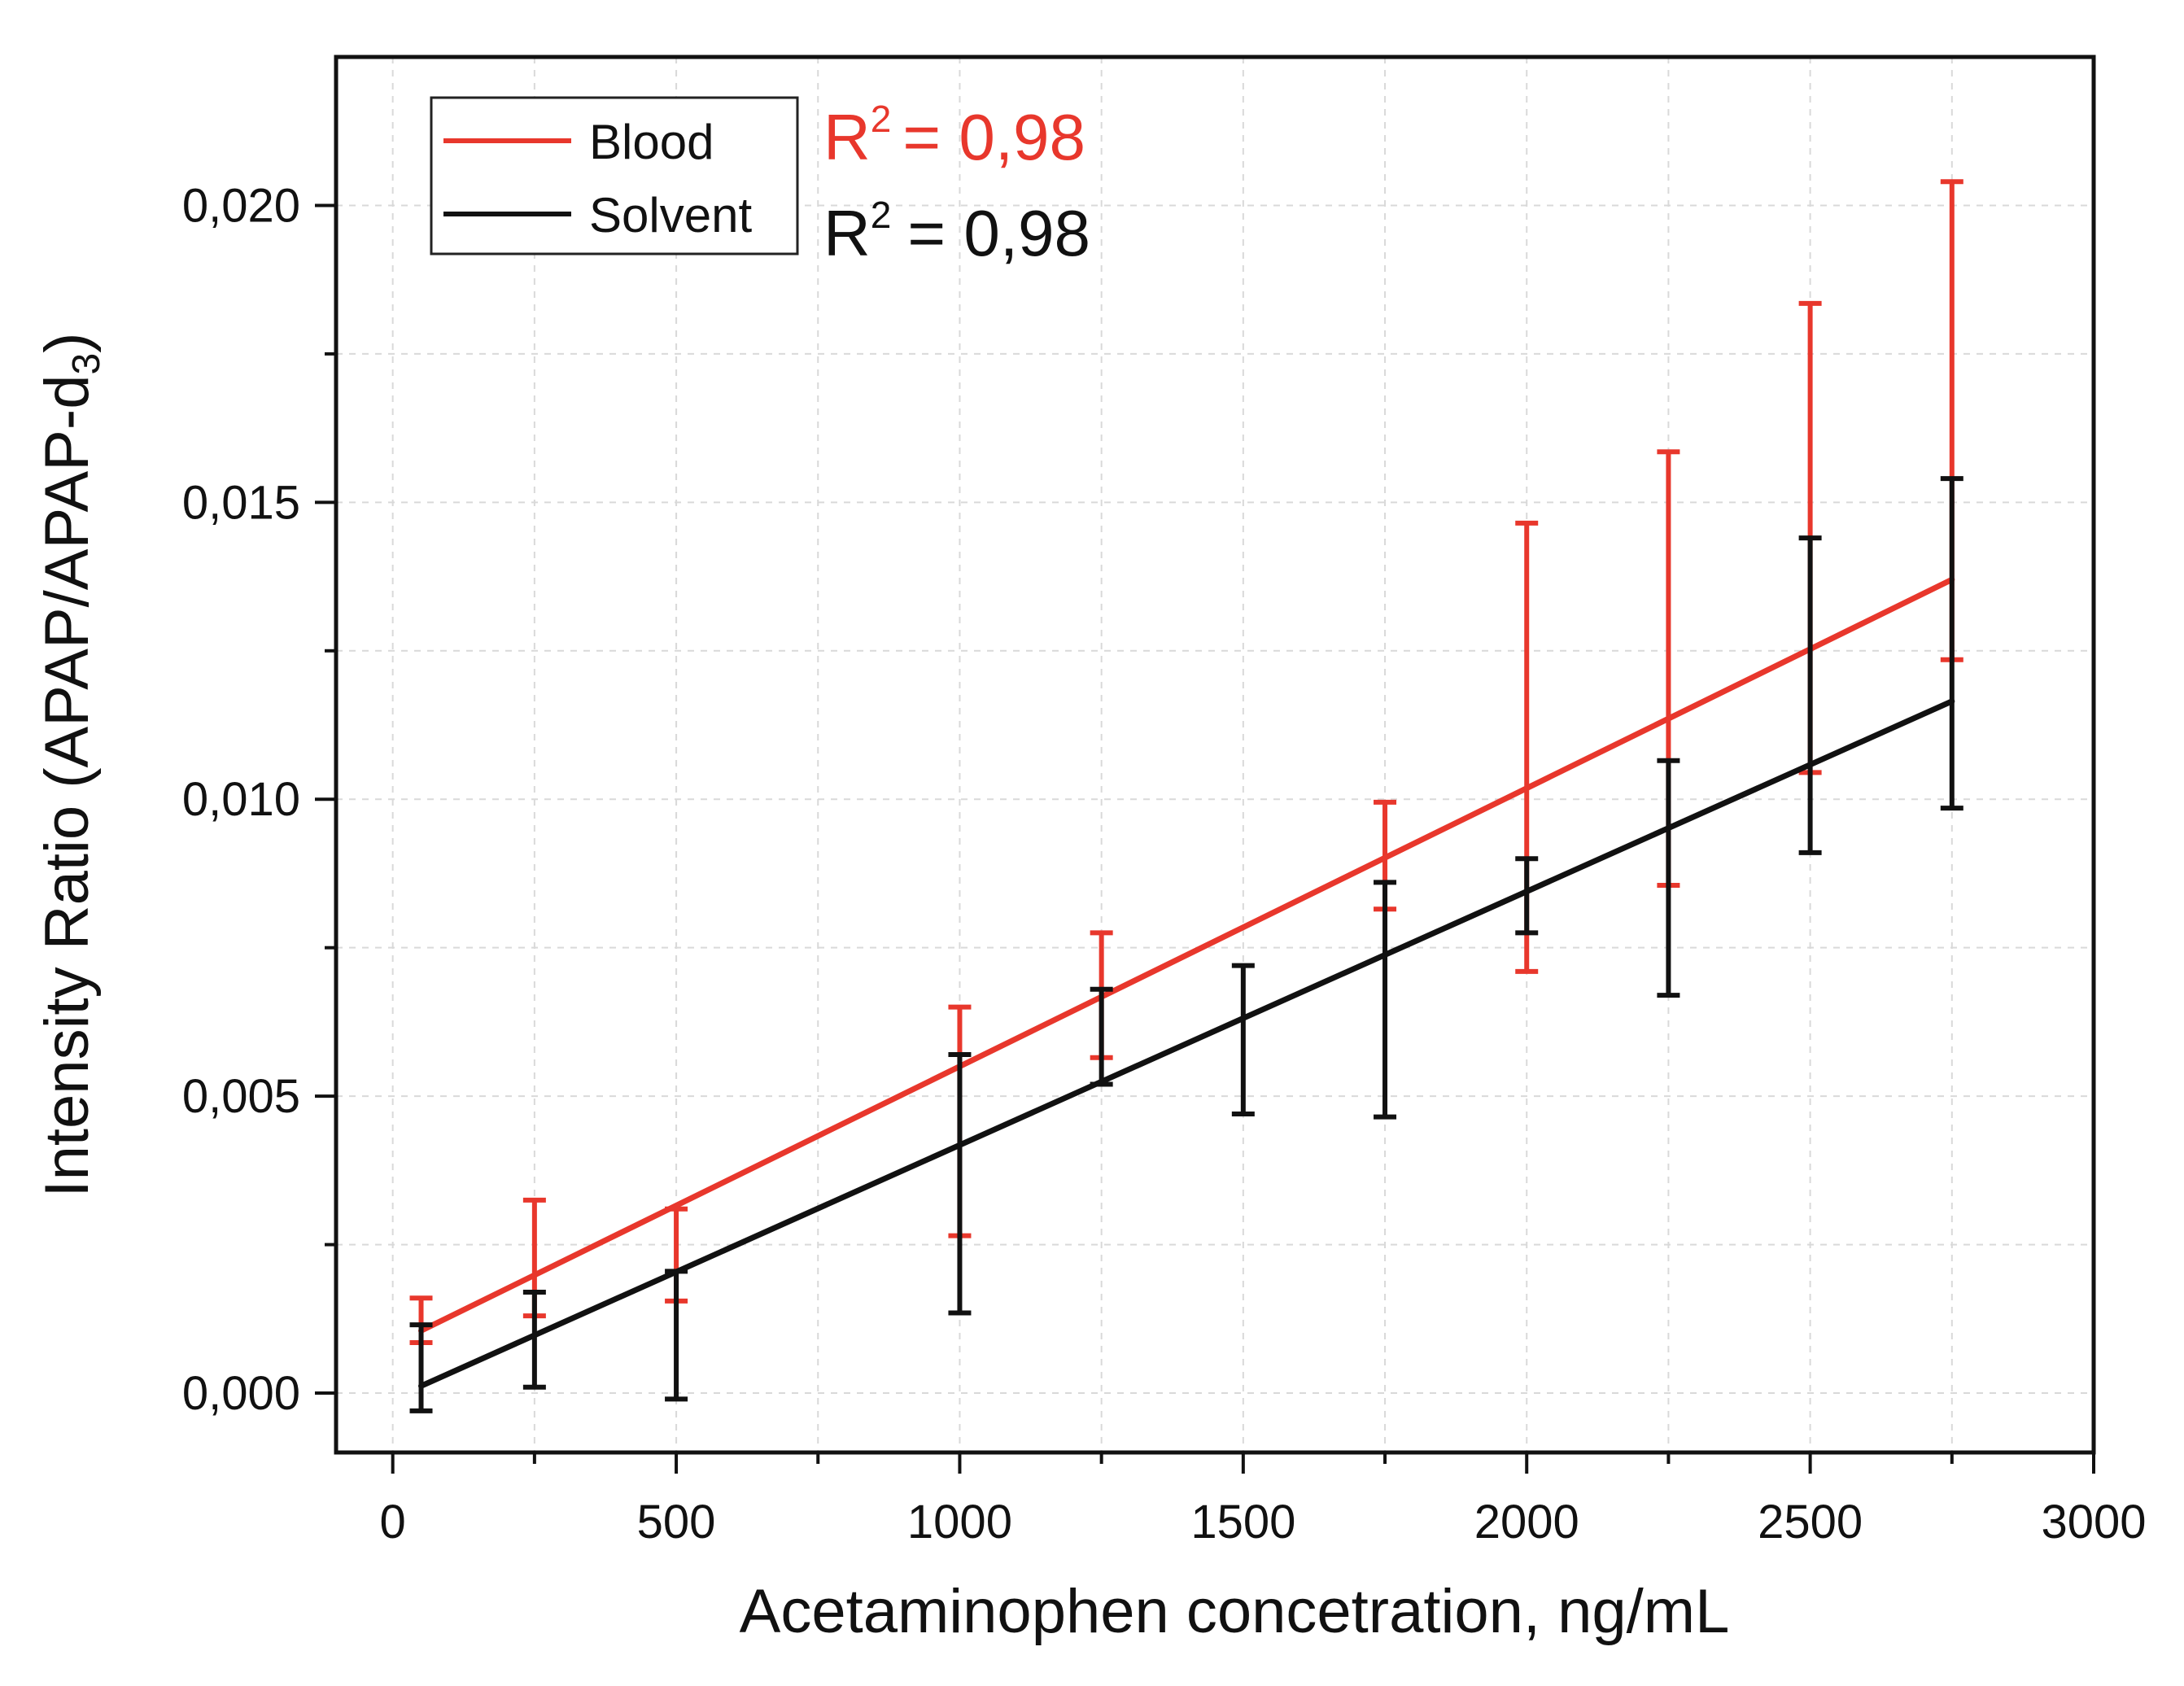  I want to click on x-tick-label: 500, so click(677, 1522).